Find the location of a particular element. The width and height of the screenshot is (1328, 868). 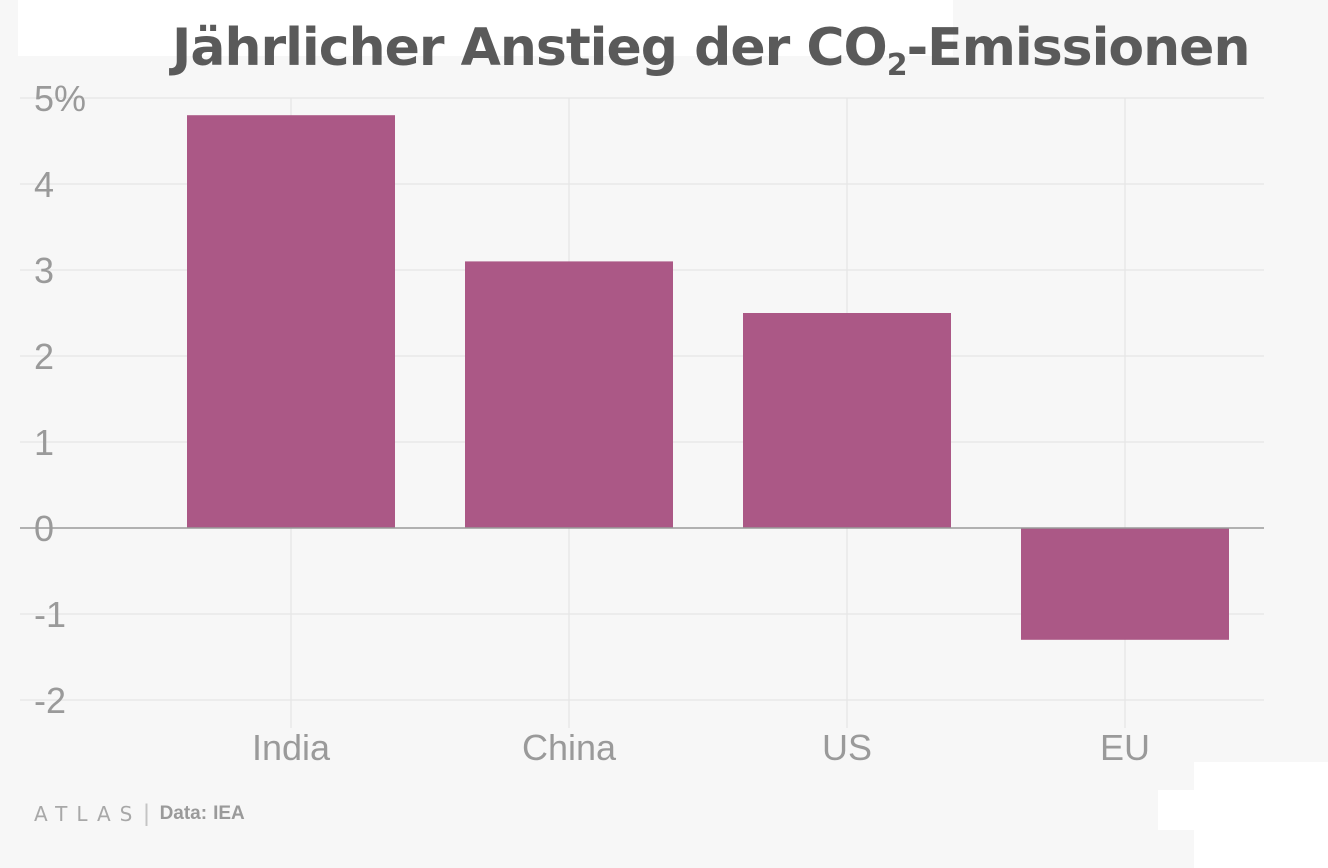

corner-patch-top is located at coordinates (1261, 815).